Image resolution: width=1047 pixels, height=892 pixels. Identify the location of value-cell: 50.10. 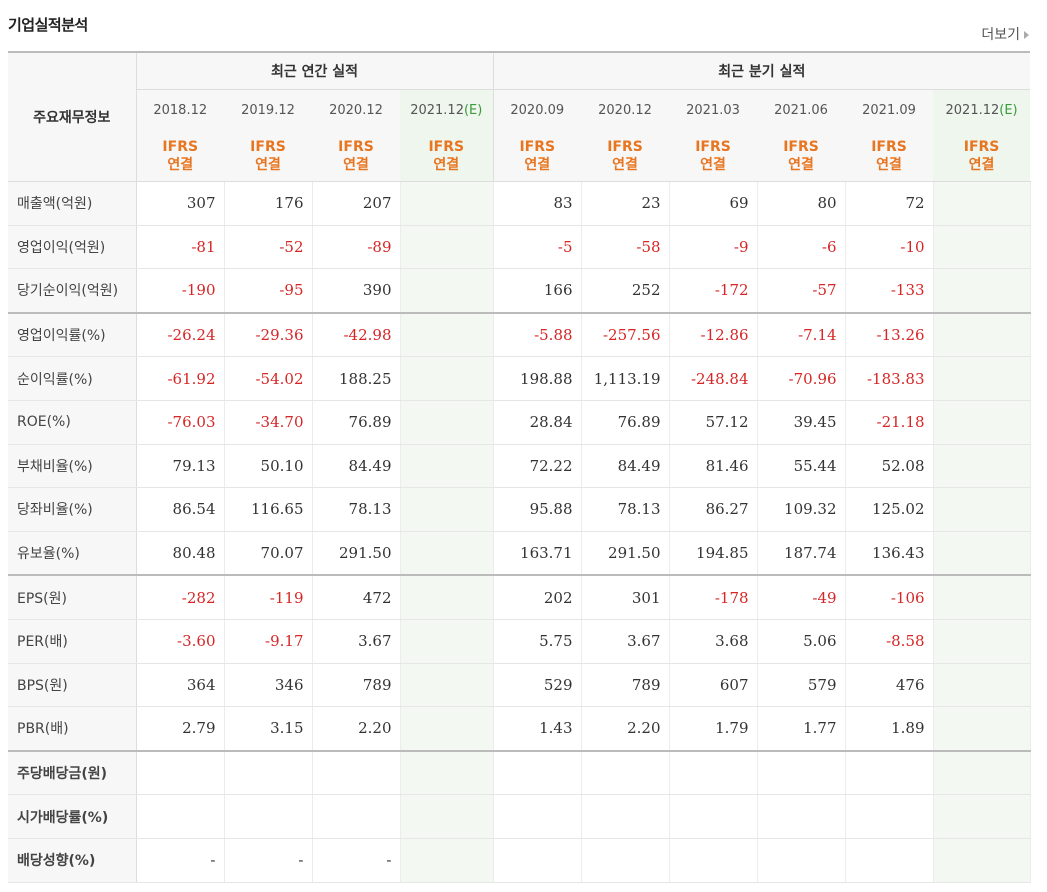
(268, 466).